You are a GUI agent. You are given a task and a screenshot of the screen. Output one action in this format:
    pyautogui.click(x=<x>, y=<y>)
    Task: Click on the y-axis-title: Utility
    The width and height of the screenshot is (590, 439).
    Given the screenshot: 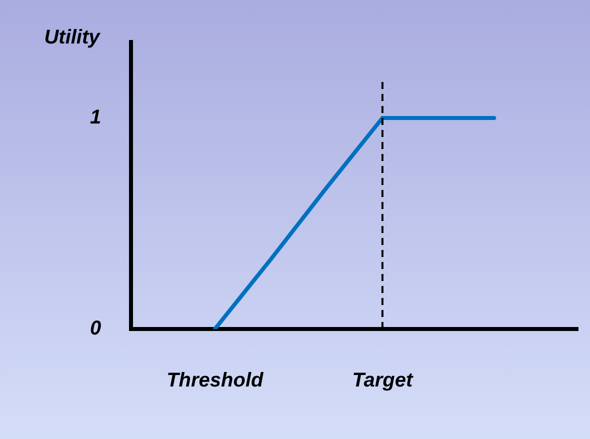 What is the action you would take?
    pyautogui.click(x=72, y=37)
    